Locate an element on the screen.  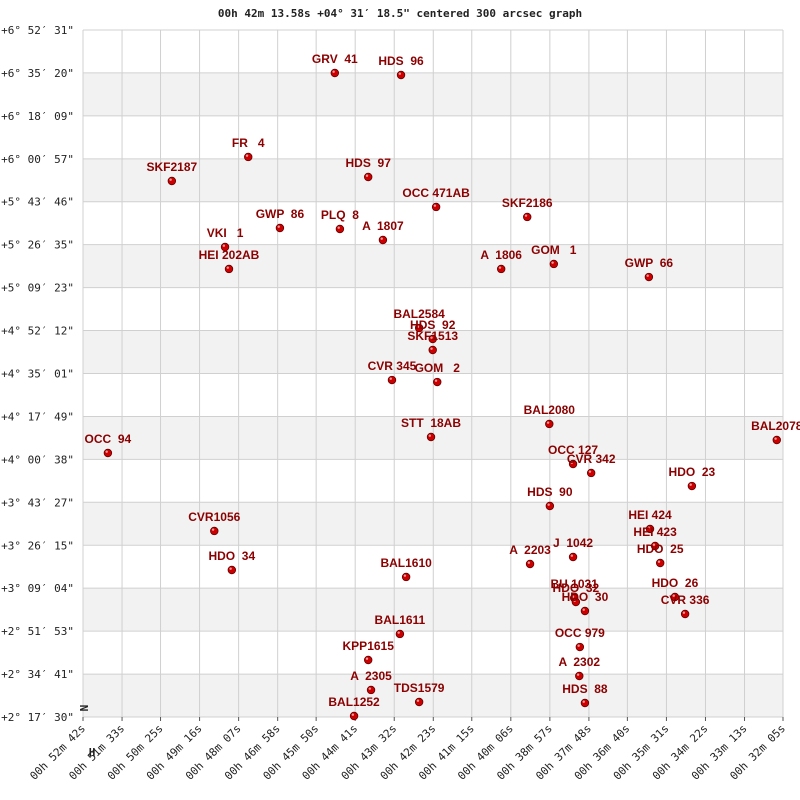
star-label: FR 4 is located at coordinates (248, 143).